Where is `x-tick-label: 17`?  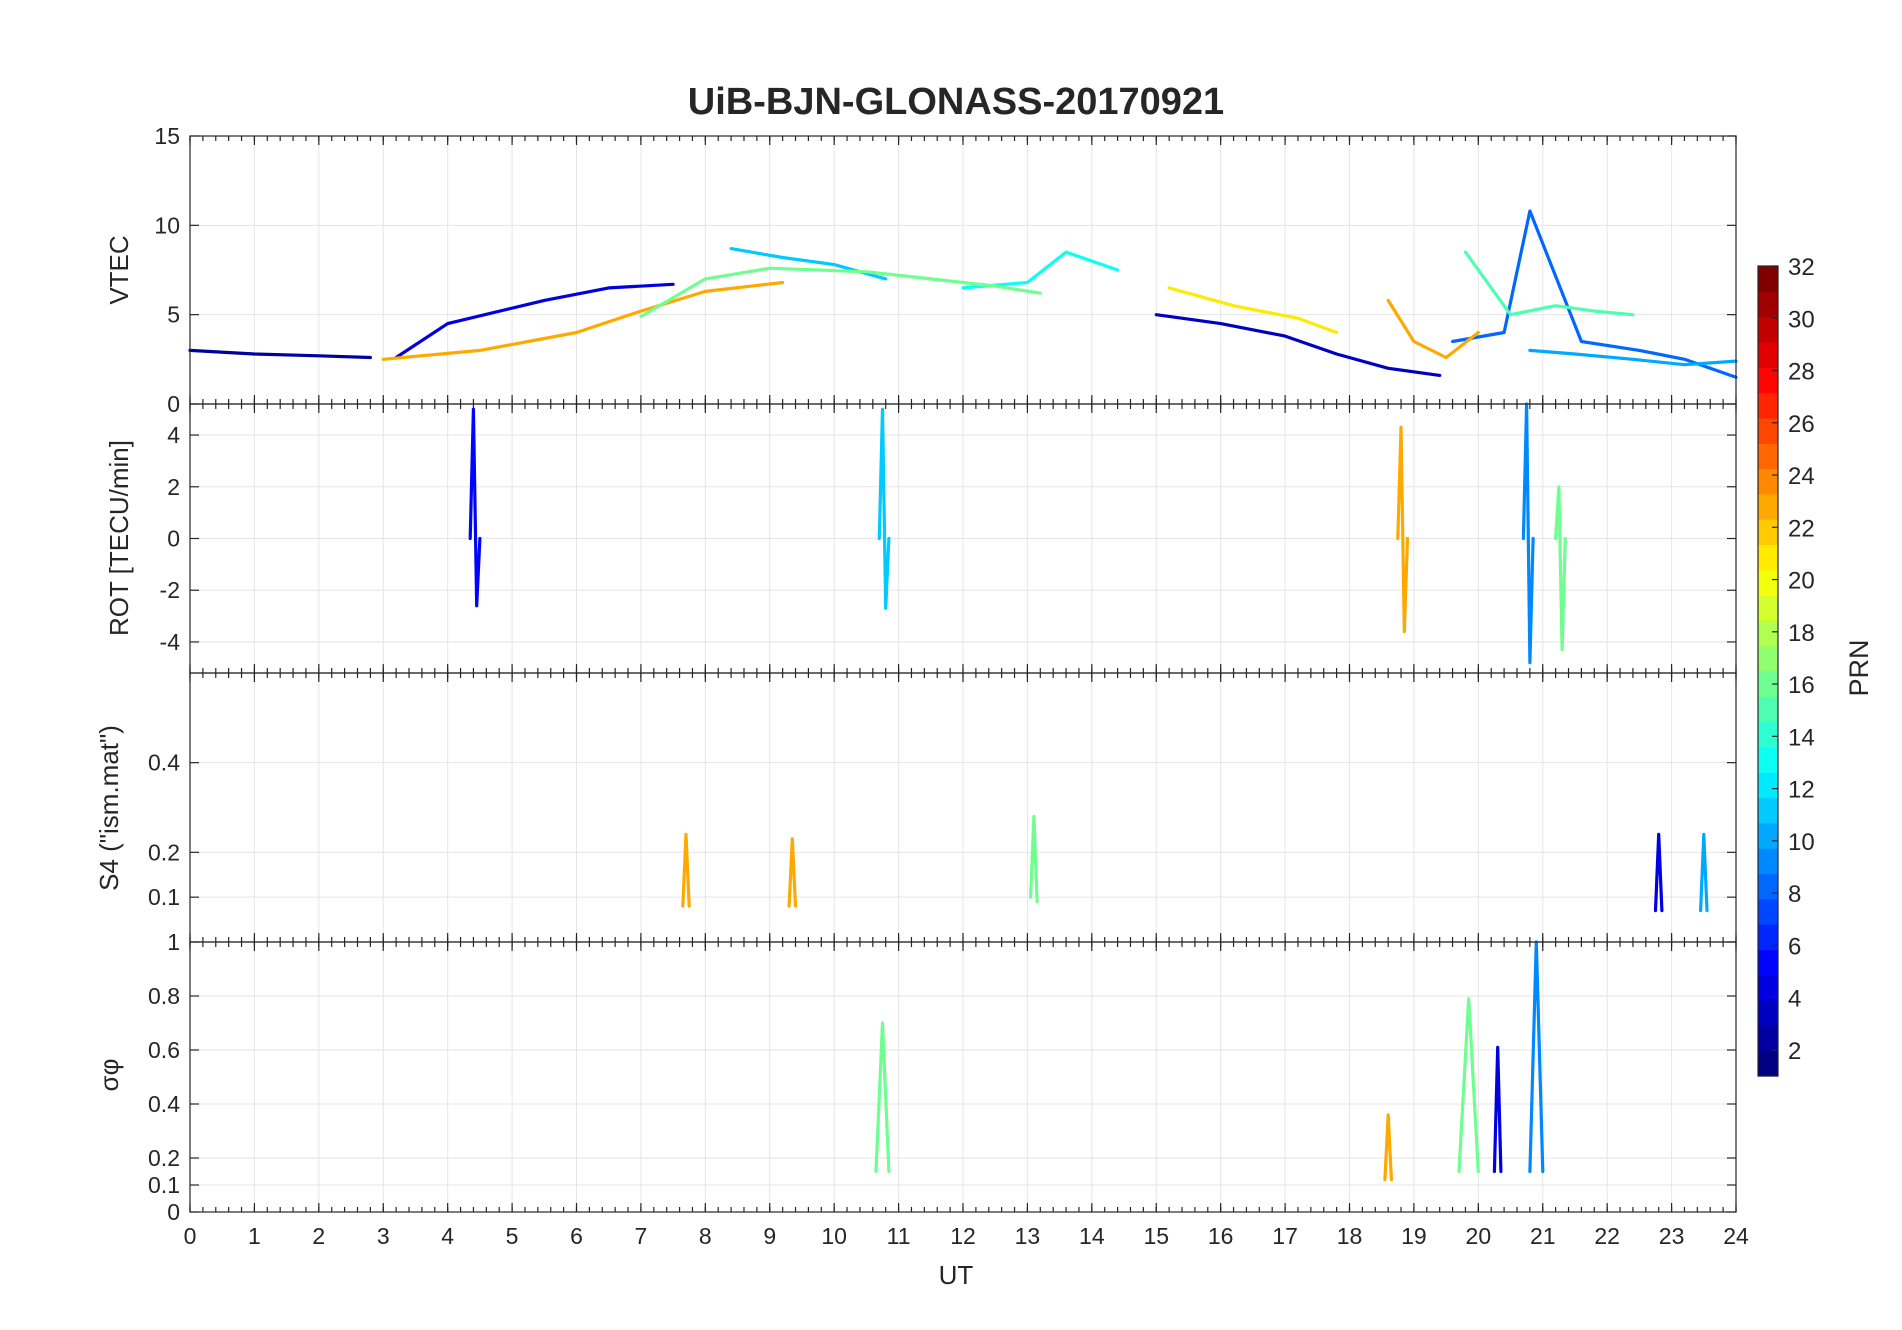 x-tick-label: 17 is located at coordinates (1285, 1236).